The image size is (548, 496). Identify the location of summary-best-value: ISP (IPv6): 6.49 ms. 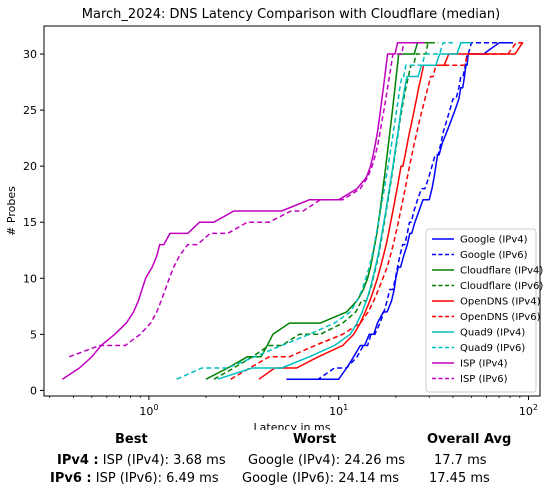
(157, 478).